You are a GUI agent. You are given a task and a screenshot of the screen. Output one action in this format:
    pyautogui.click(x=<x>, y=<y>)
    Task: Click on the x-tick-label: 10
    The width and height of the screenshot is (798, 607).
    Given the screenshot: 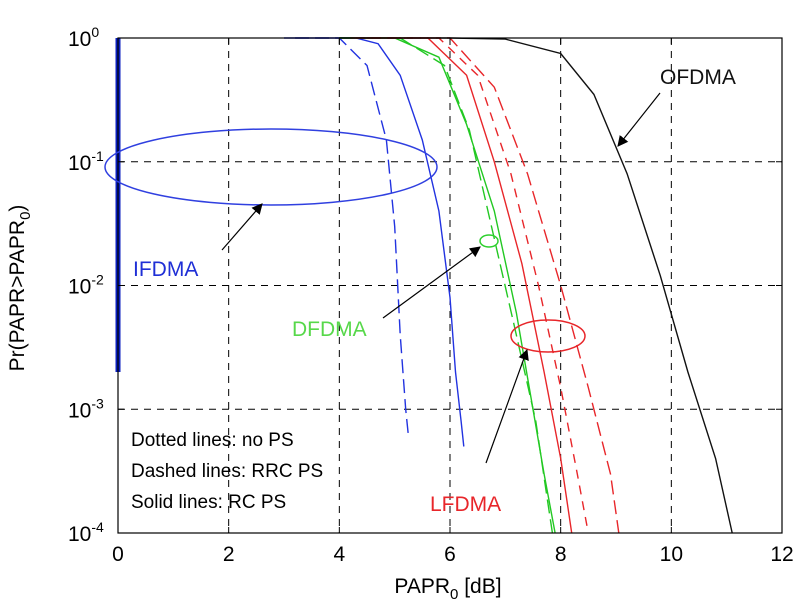 What is the action you would take?
    pyautogui.click(x=671, y=554)
    